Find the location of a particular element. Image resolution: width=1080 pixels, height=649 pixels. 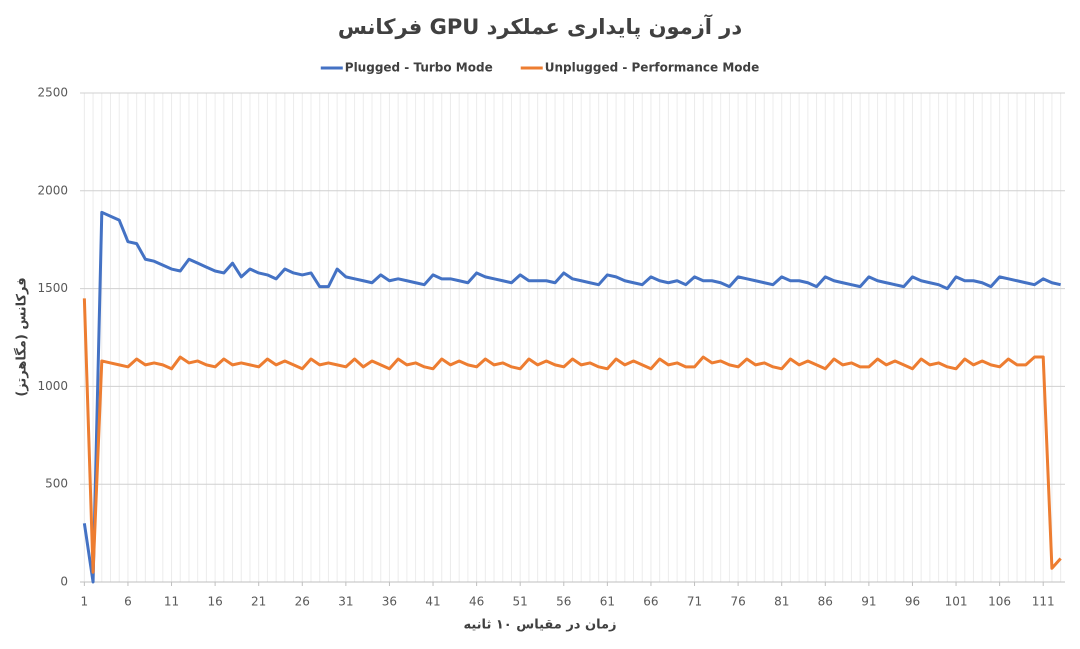

x-tick-label: 41 is located at coordinates (432, 602).